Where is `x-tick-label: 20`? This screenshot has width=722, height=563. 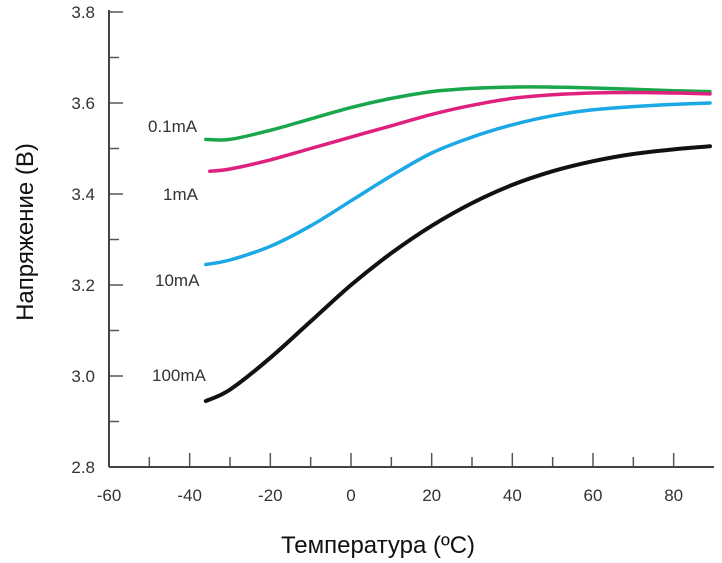 x-tick-label: 20 is located at coordinates (431, 495).